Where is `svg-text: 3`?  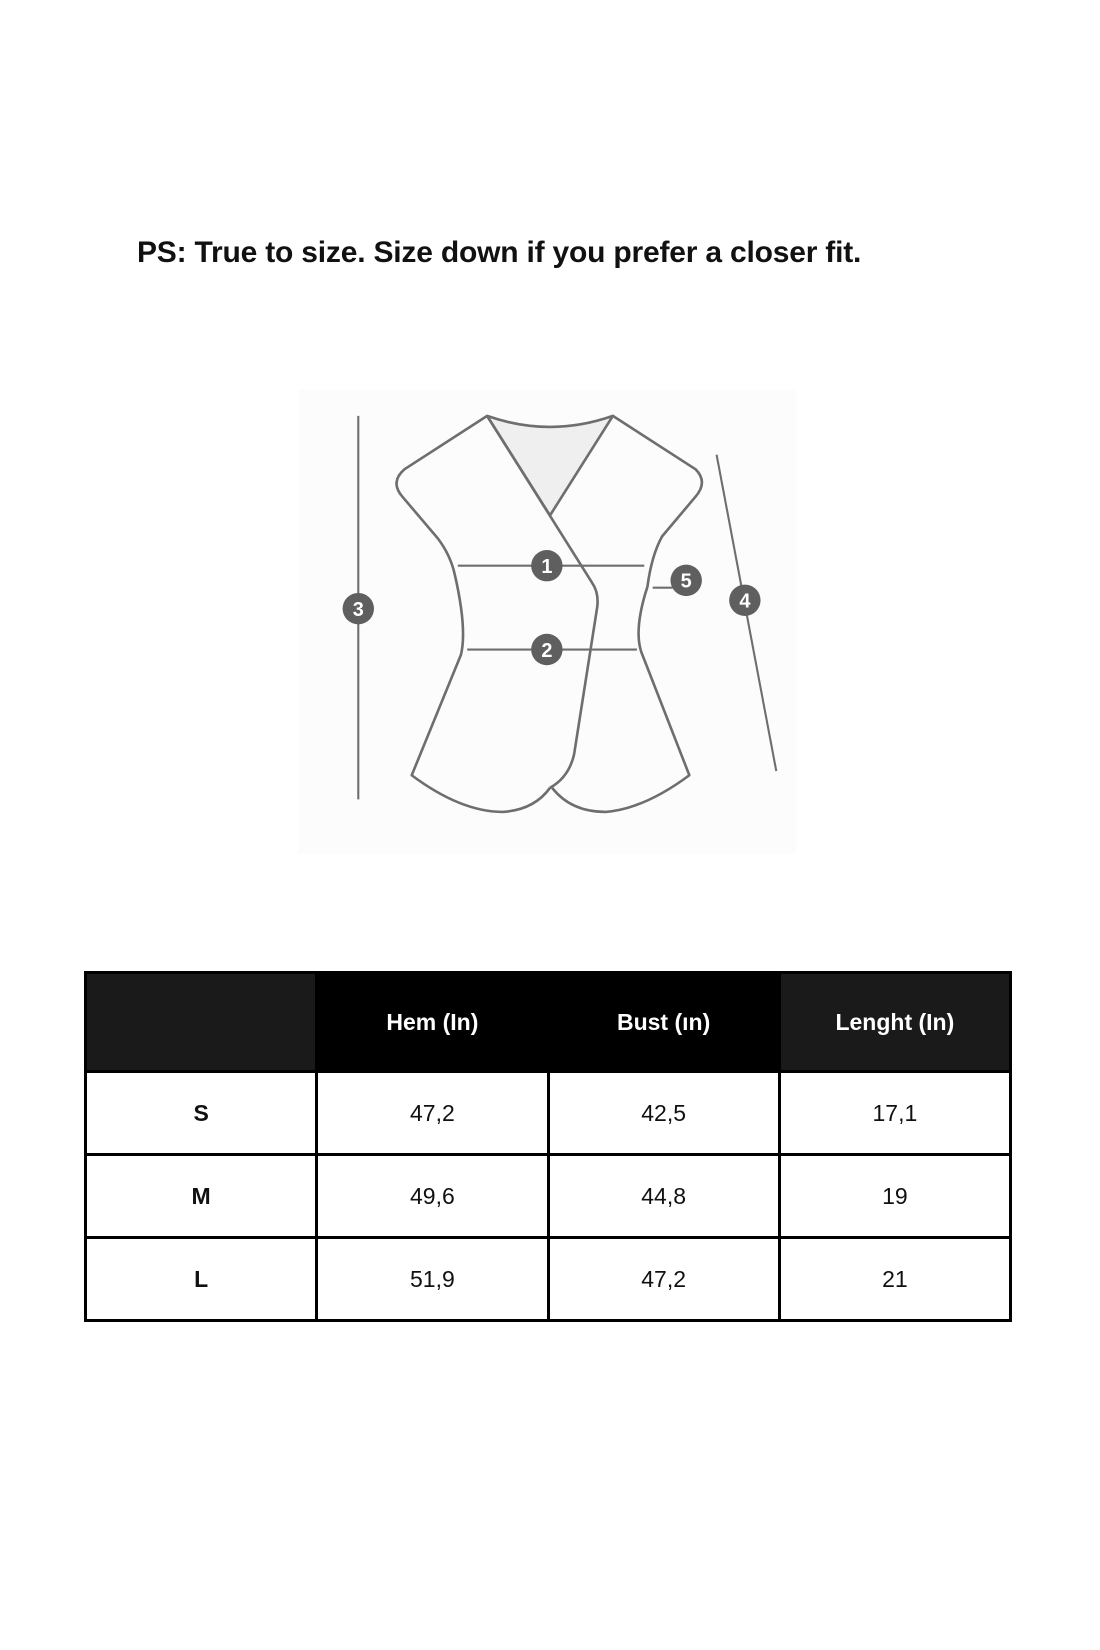
svg-text: 3 is located at coordinates (358, 610).